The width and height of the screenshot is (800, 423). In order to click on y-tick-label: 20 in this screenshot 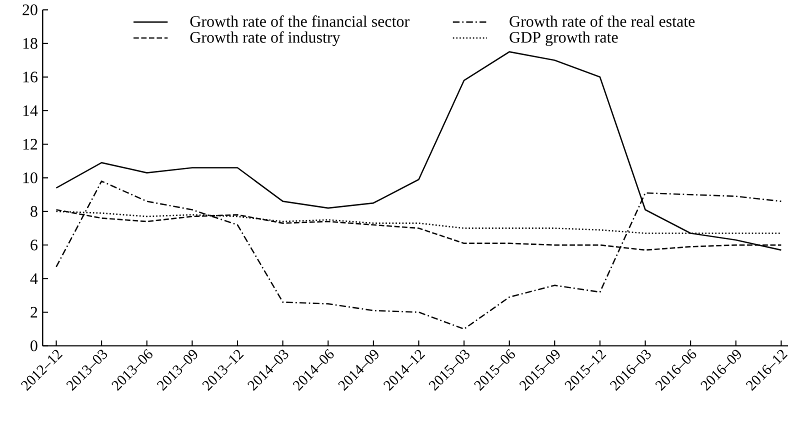, I will do `click(30, 10)`.